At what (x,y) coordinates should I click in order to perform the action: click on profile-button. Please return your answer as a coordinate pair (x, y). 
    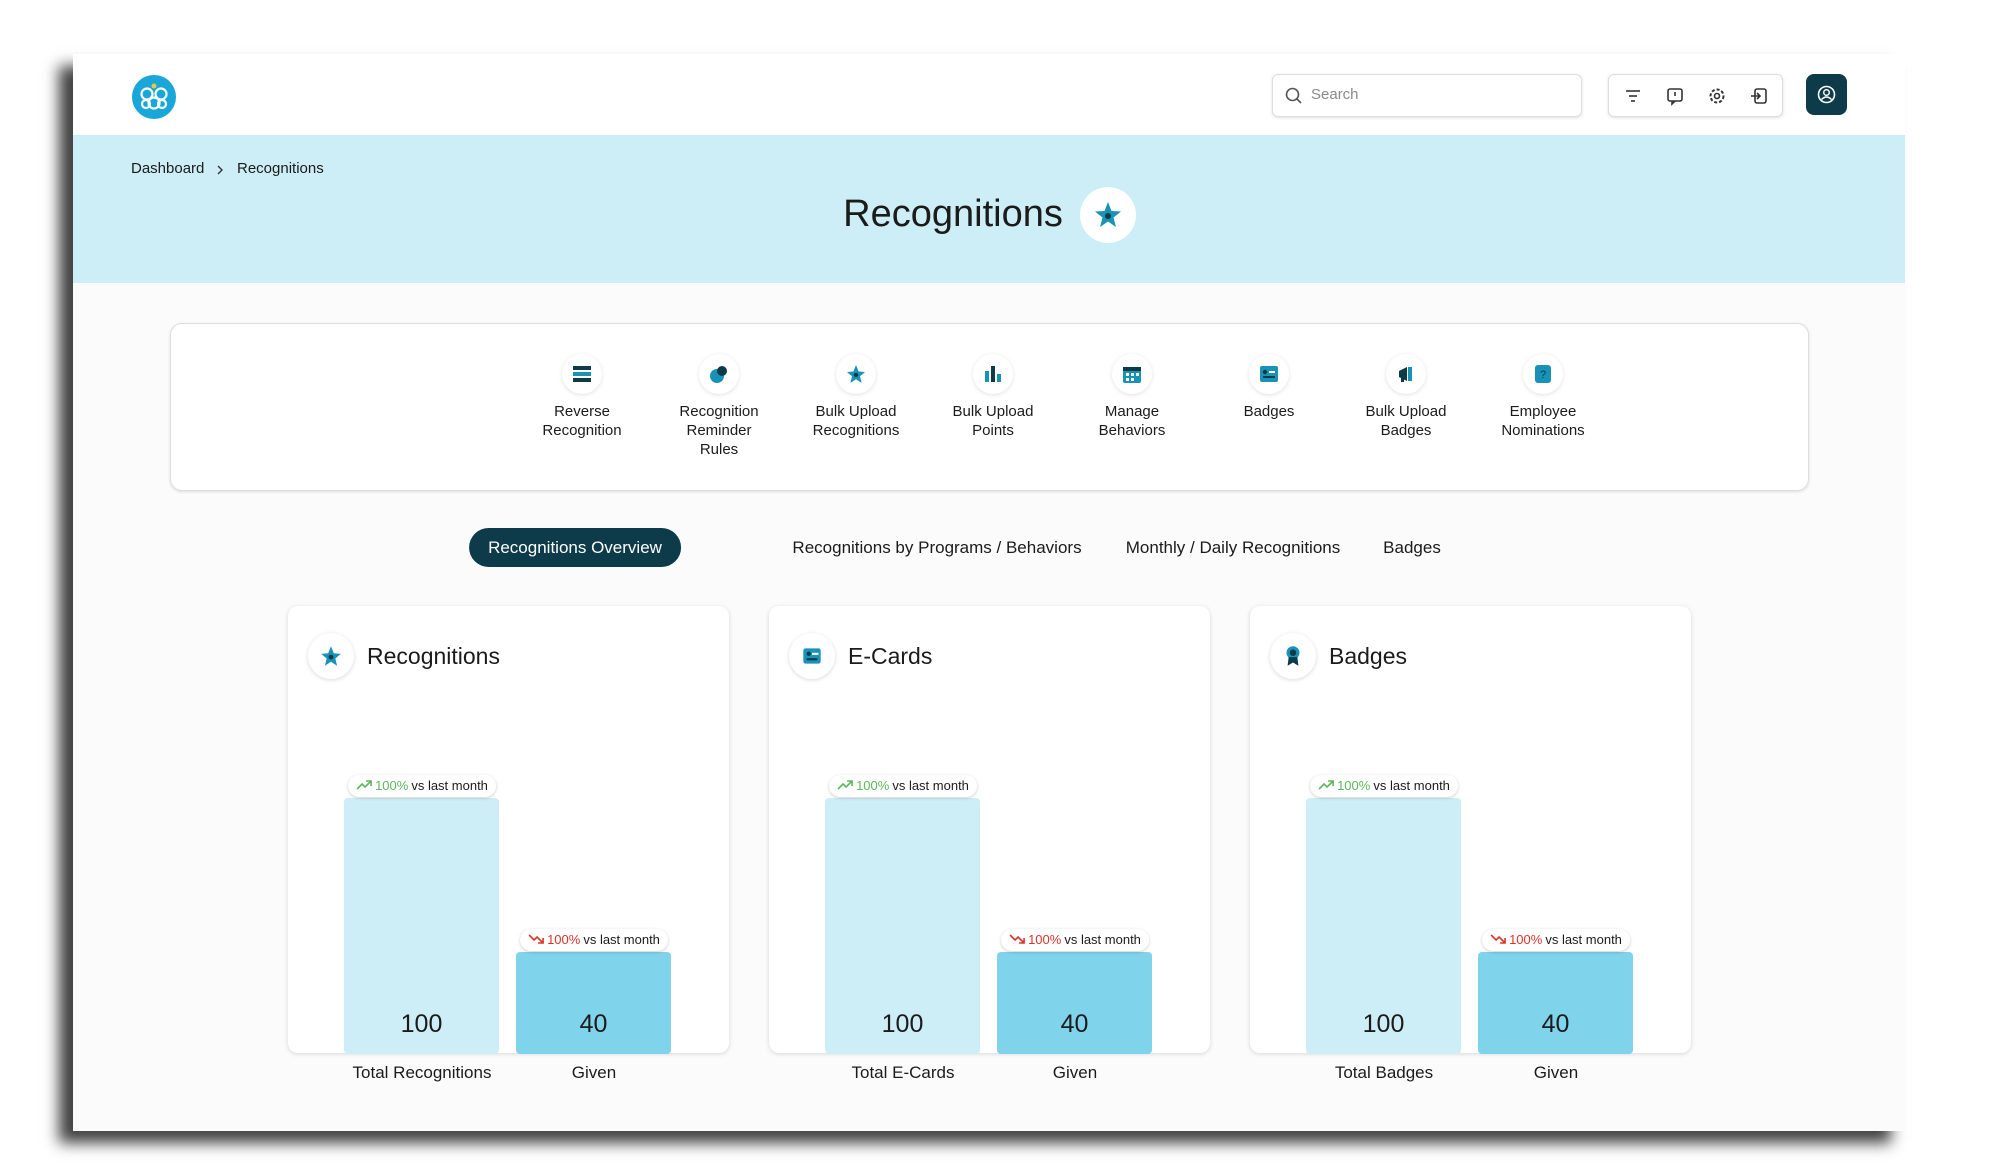
    Looking at the image, I should click on (1826, 94).